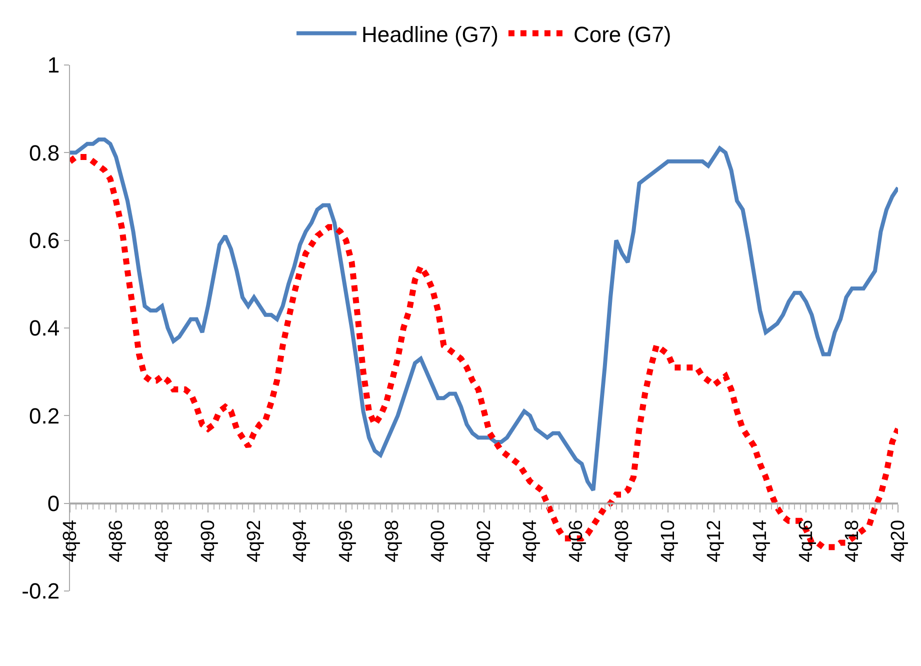 This screenshot has height=666, width=921. Describe the element at coordinates (41, 591) in the screenshot. I see `y-tick-label: -0.2` at that location.